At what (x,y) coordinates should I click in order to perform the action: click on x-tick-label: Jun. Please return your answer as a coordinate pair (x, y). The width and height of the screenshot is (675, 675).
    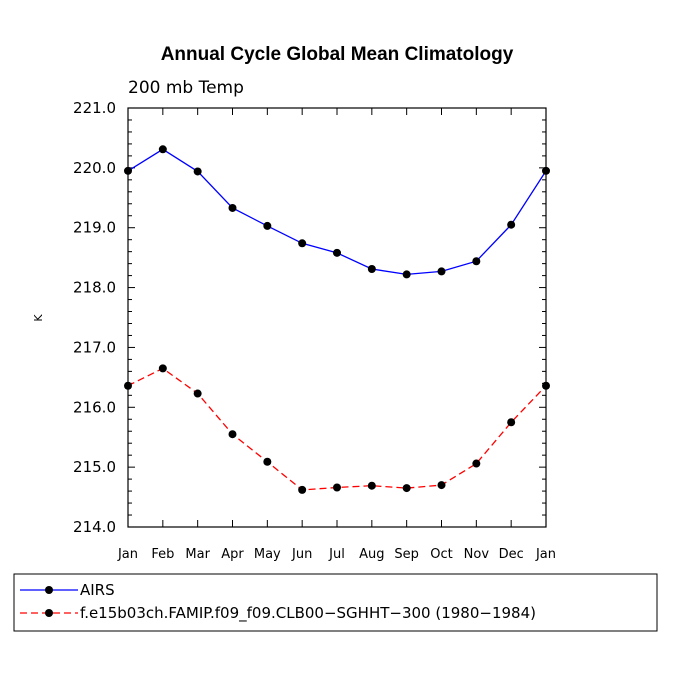
    Looking at the image, I should click on (301, 554).